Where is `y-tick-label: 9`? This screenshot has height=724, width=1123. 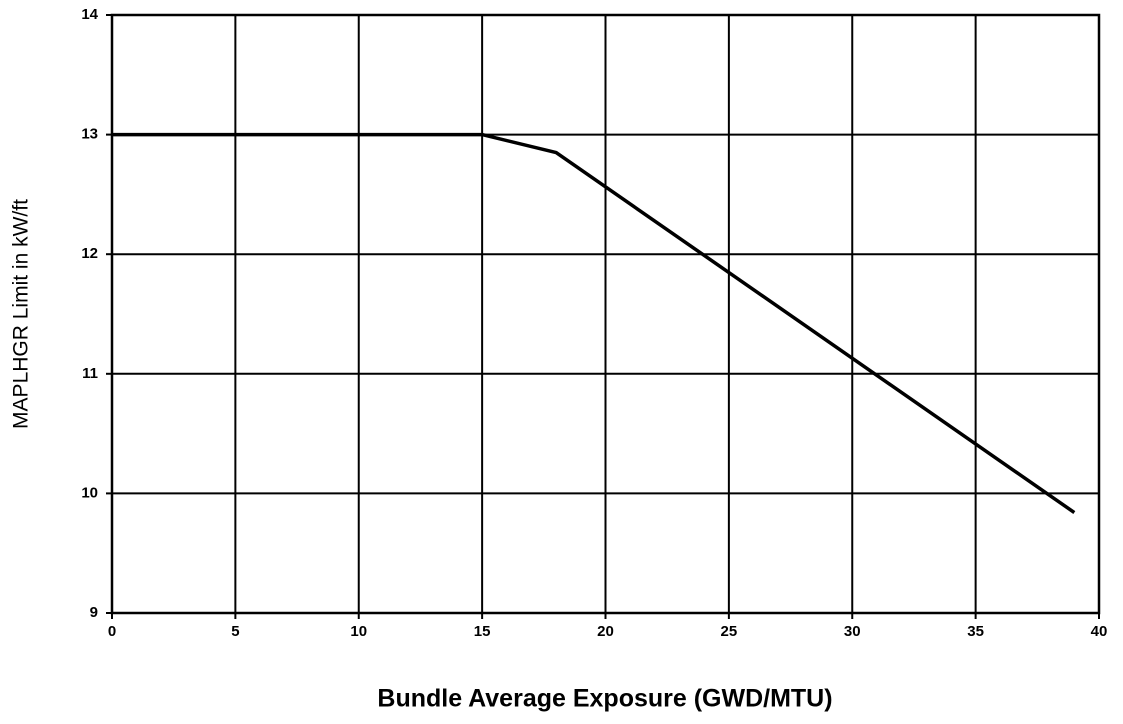
y-tick-label: 9 is located at coordinates (94, 612).